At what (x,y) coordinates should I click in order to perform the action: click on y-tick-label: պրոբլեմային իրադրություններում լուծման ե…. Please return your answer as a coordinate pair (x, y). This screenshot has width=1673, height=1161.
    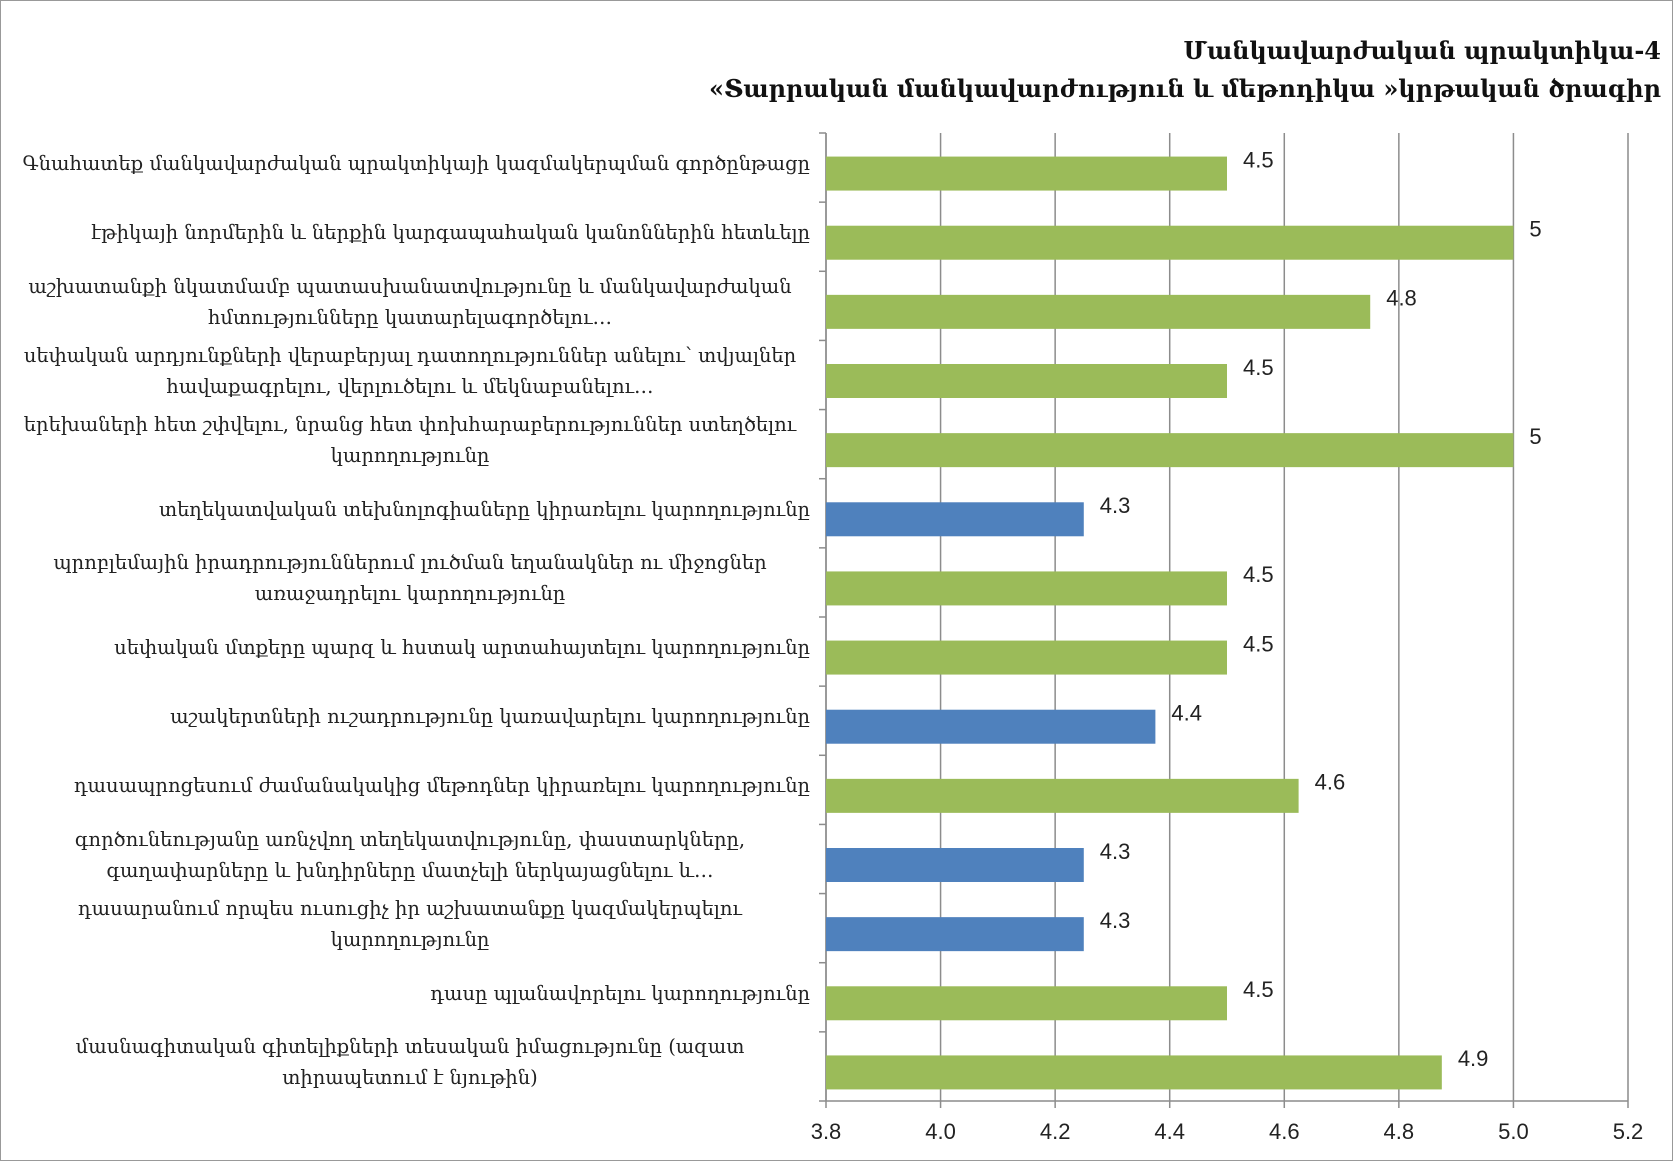
    Looking at the image, I should click on (410, 578).